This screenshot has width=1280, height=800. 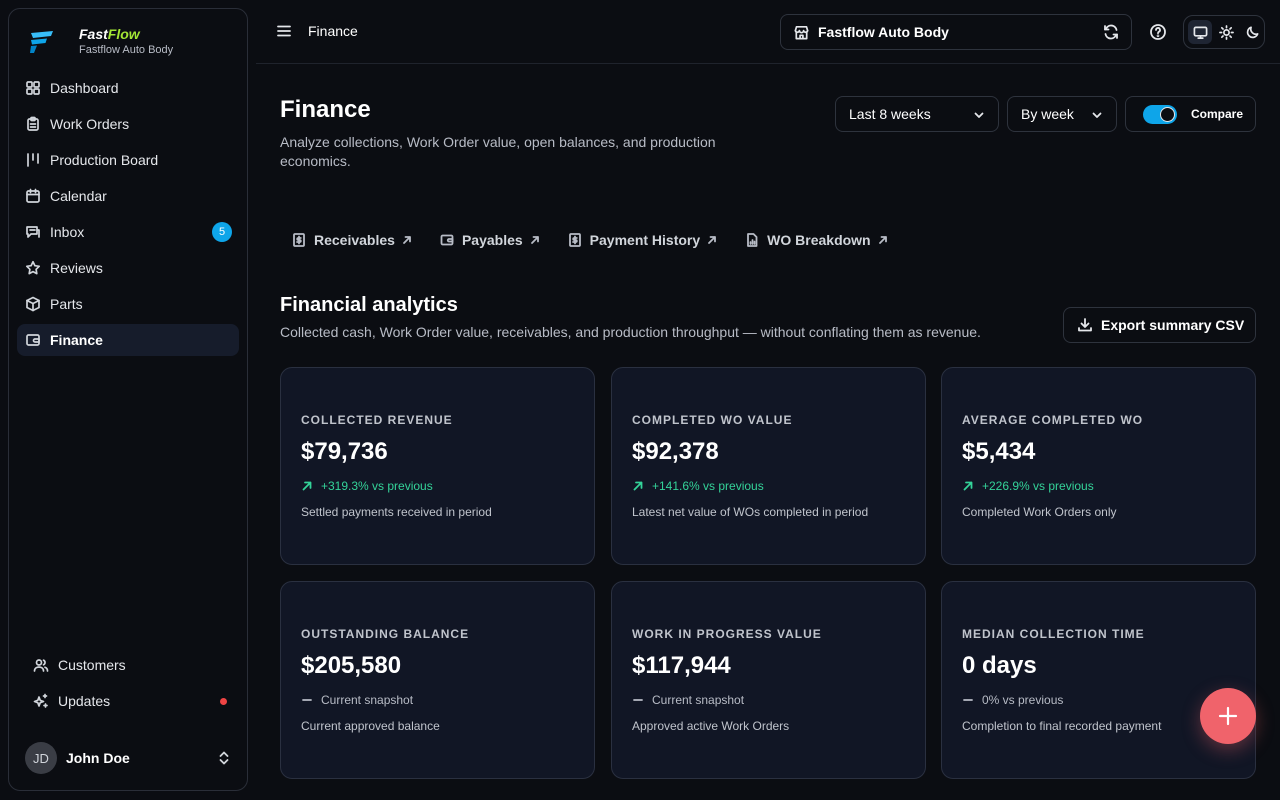 I want to click on sidebar-item-label: Parts, so click(x=66, y=304).